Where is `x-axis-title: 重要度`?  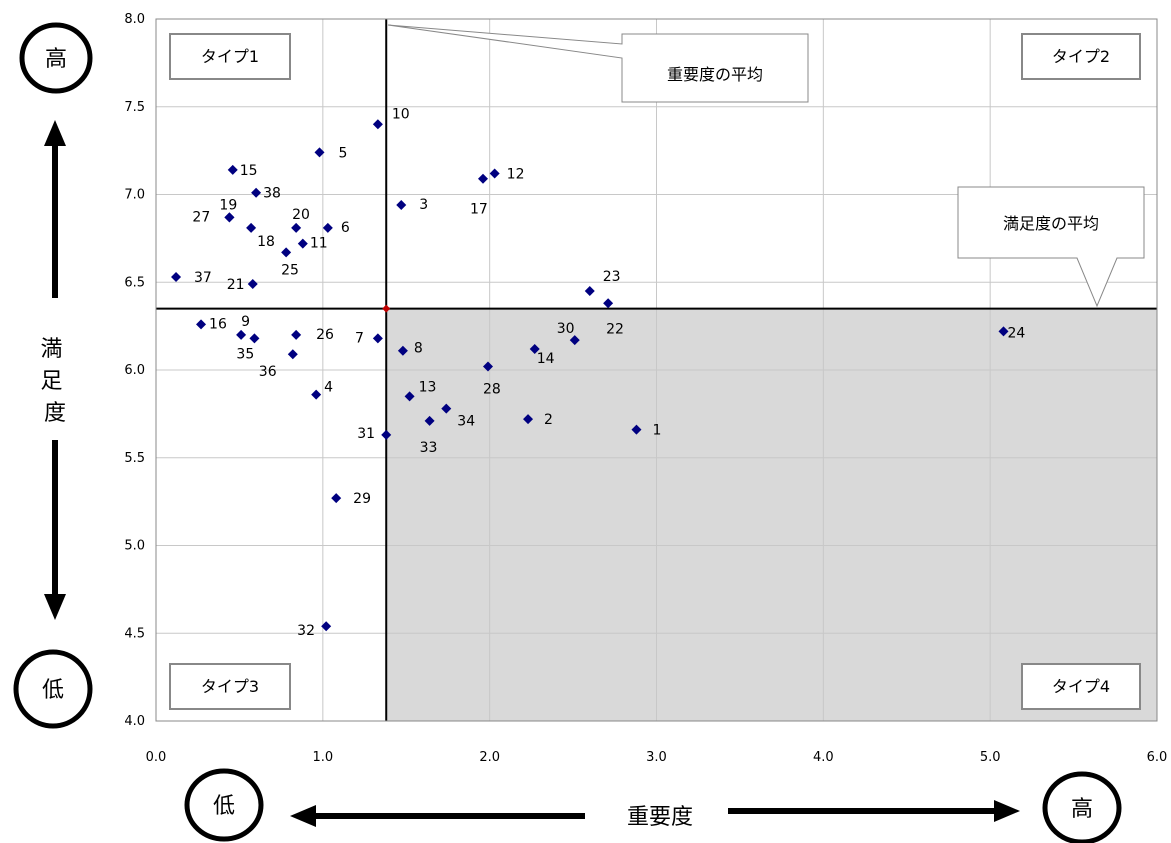 x-axis-title: 重要度 is located at coordinates (660, 817).